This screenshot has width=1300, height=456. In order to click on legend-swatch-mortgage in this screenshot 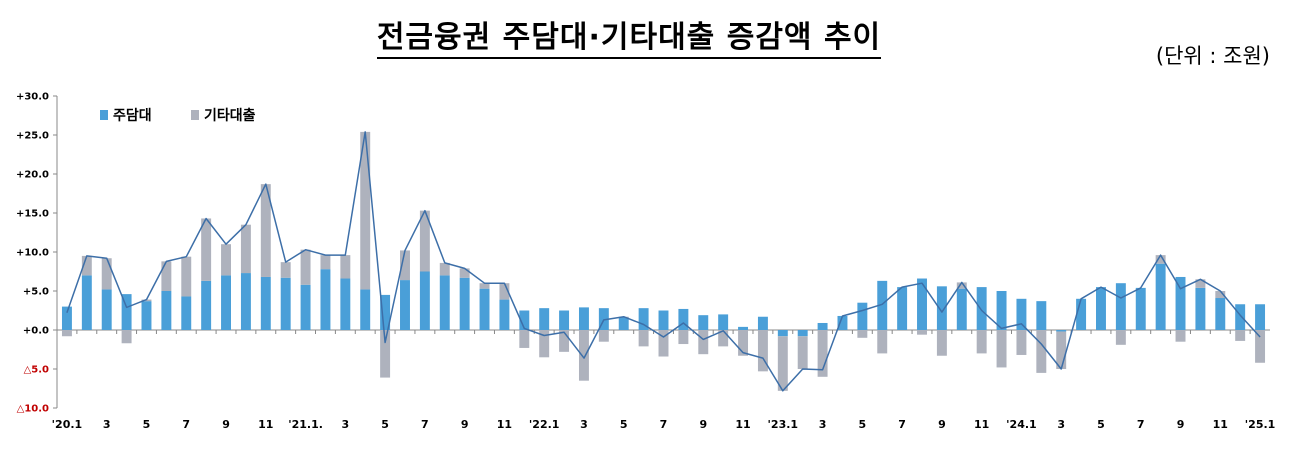, I will do `click(104, 115)`.